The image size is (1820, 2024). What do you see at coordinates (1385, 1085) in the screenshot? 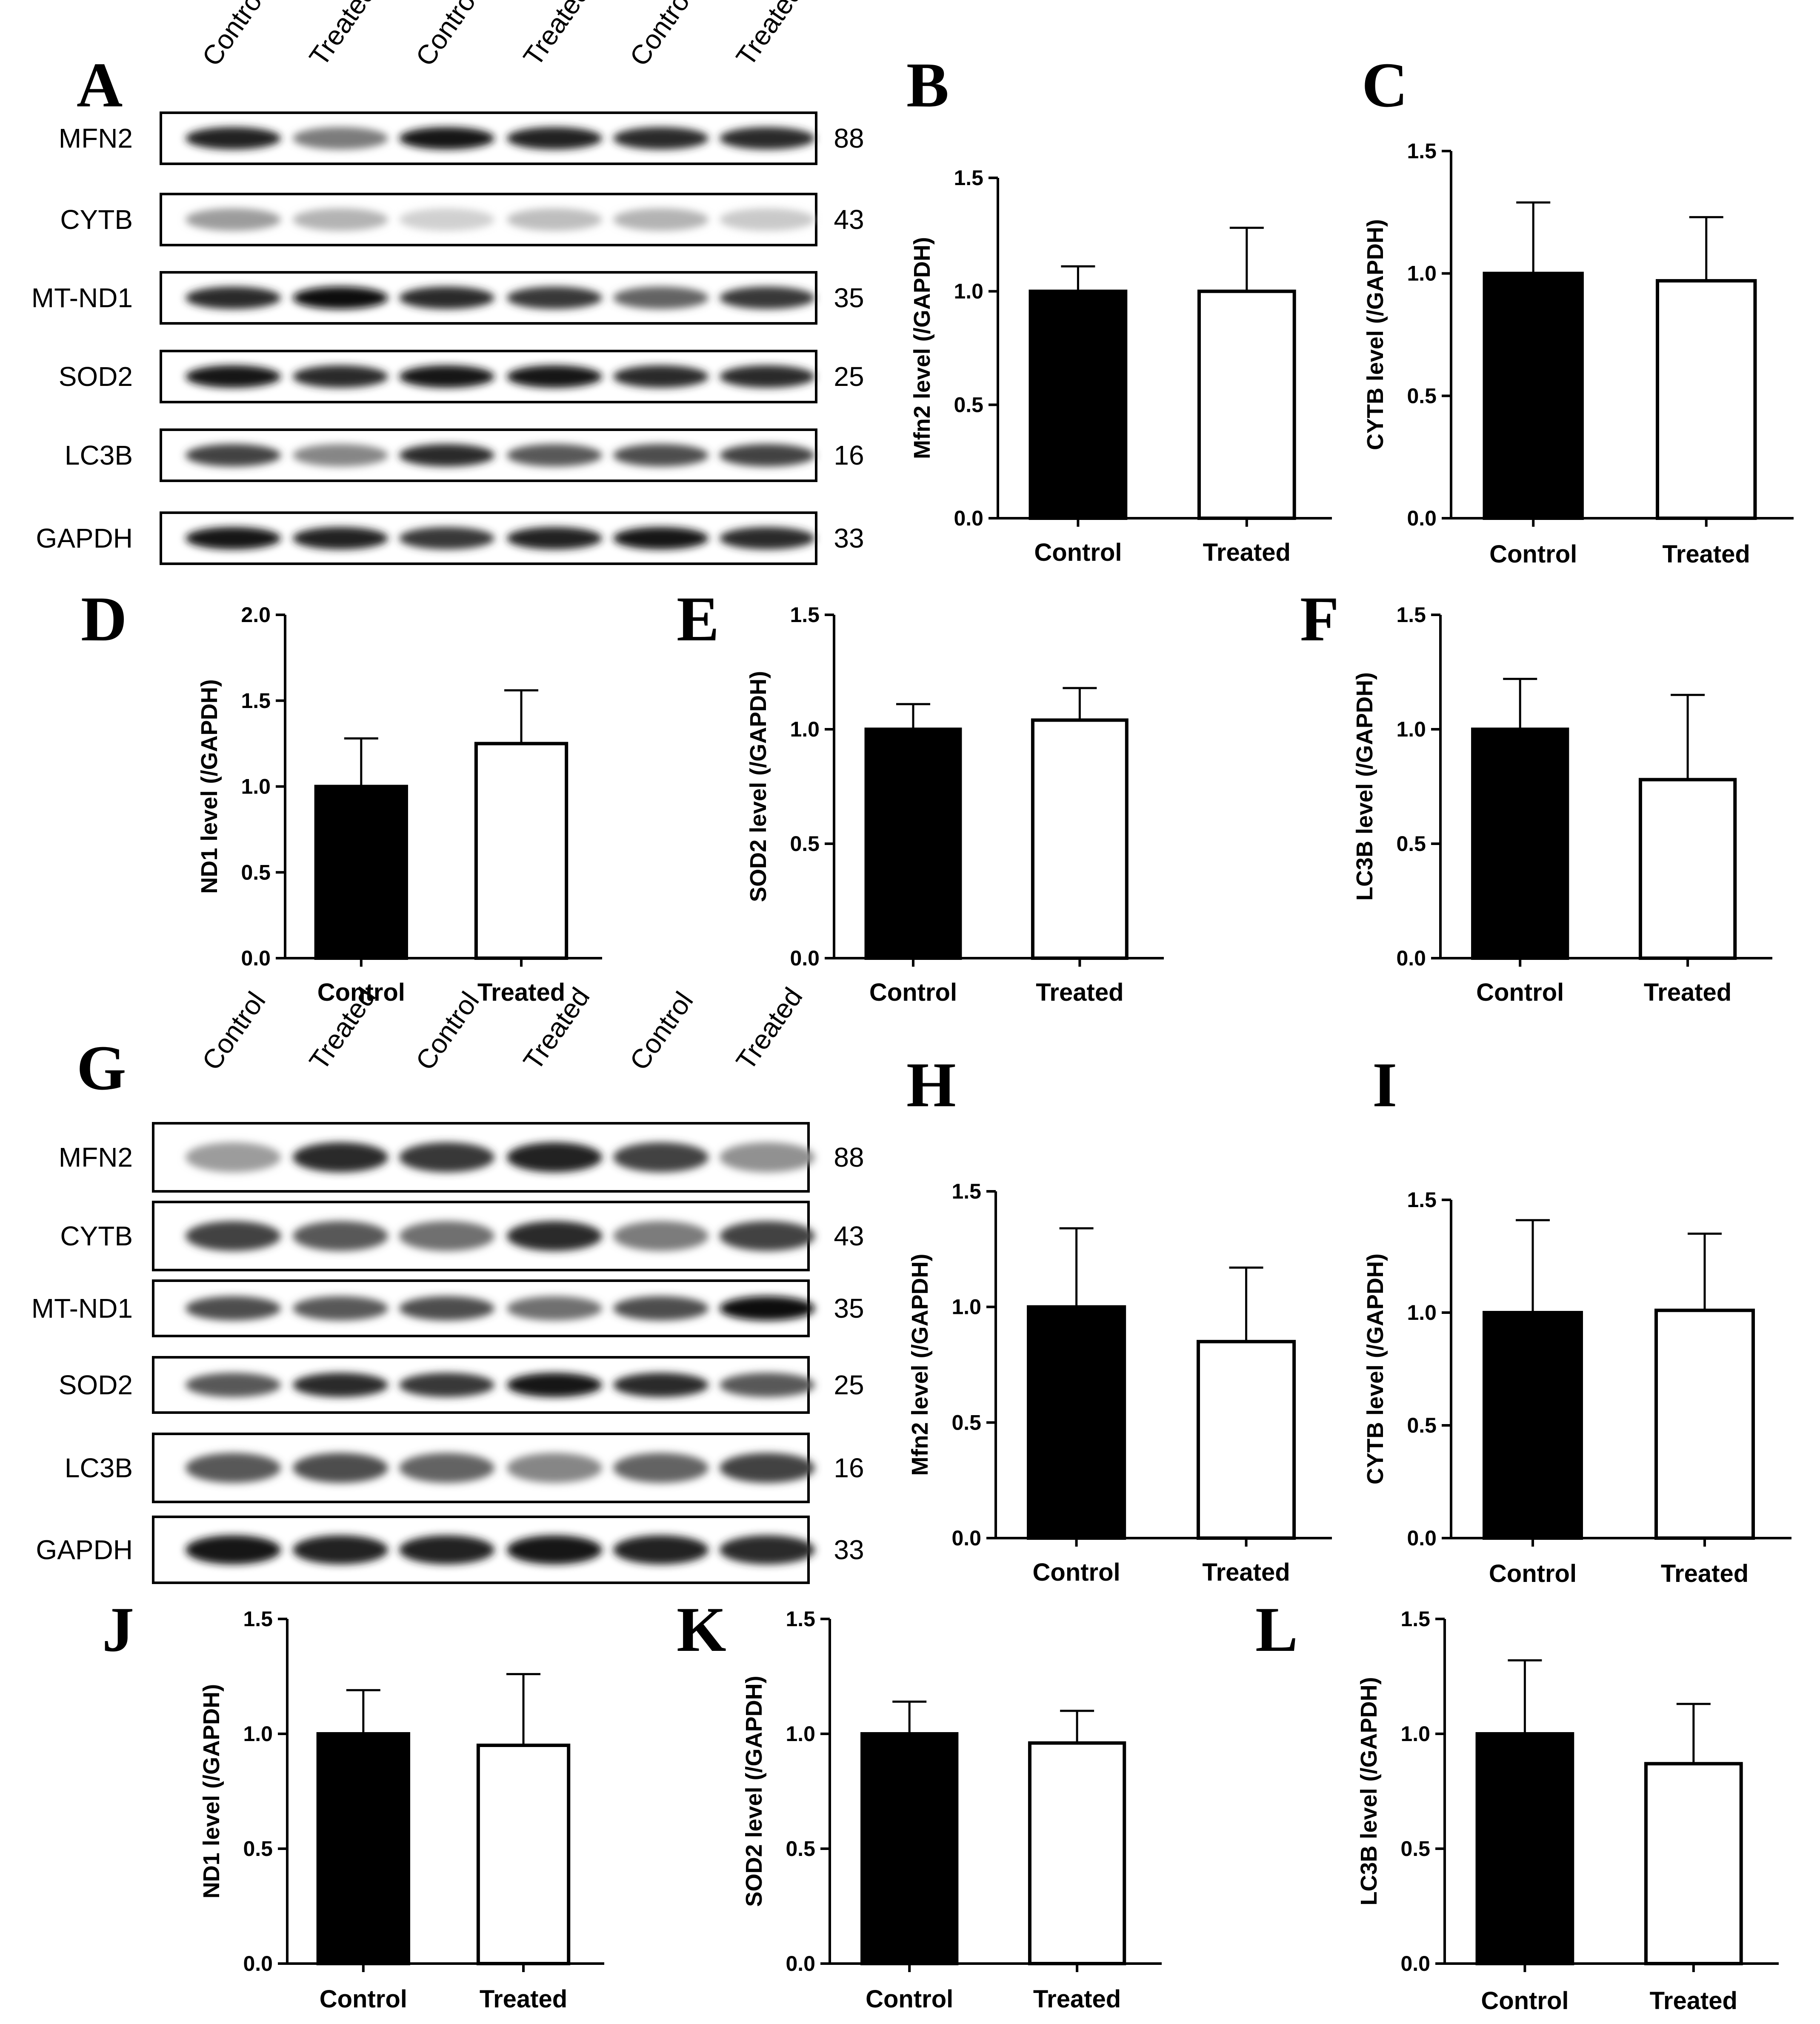
I see `panel-letter-I: I` at bounding box center [1385, 1085].